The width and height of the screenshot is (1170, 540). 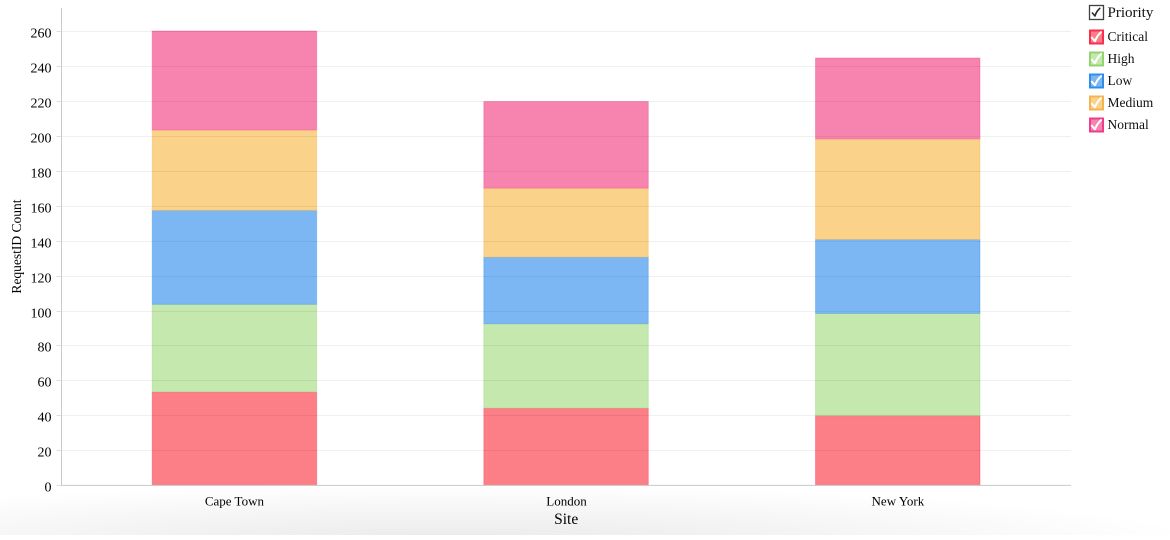 I want to click on svg-text: Critical, so click(x=1128, y=36).